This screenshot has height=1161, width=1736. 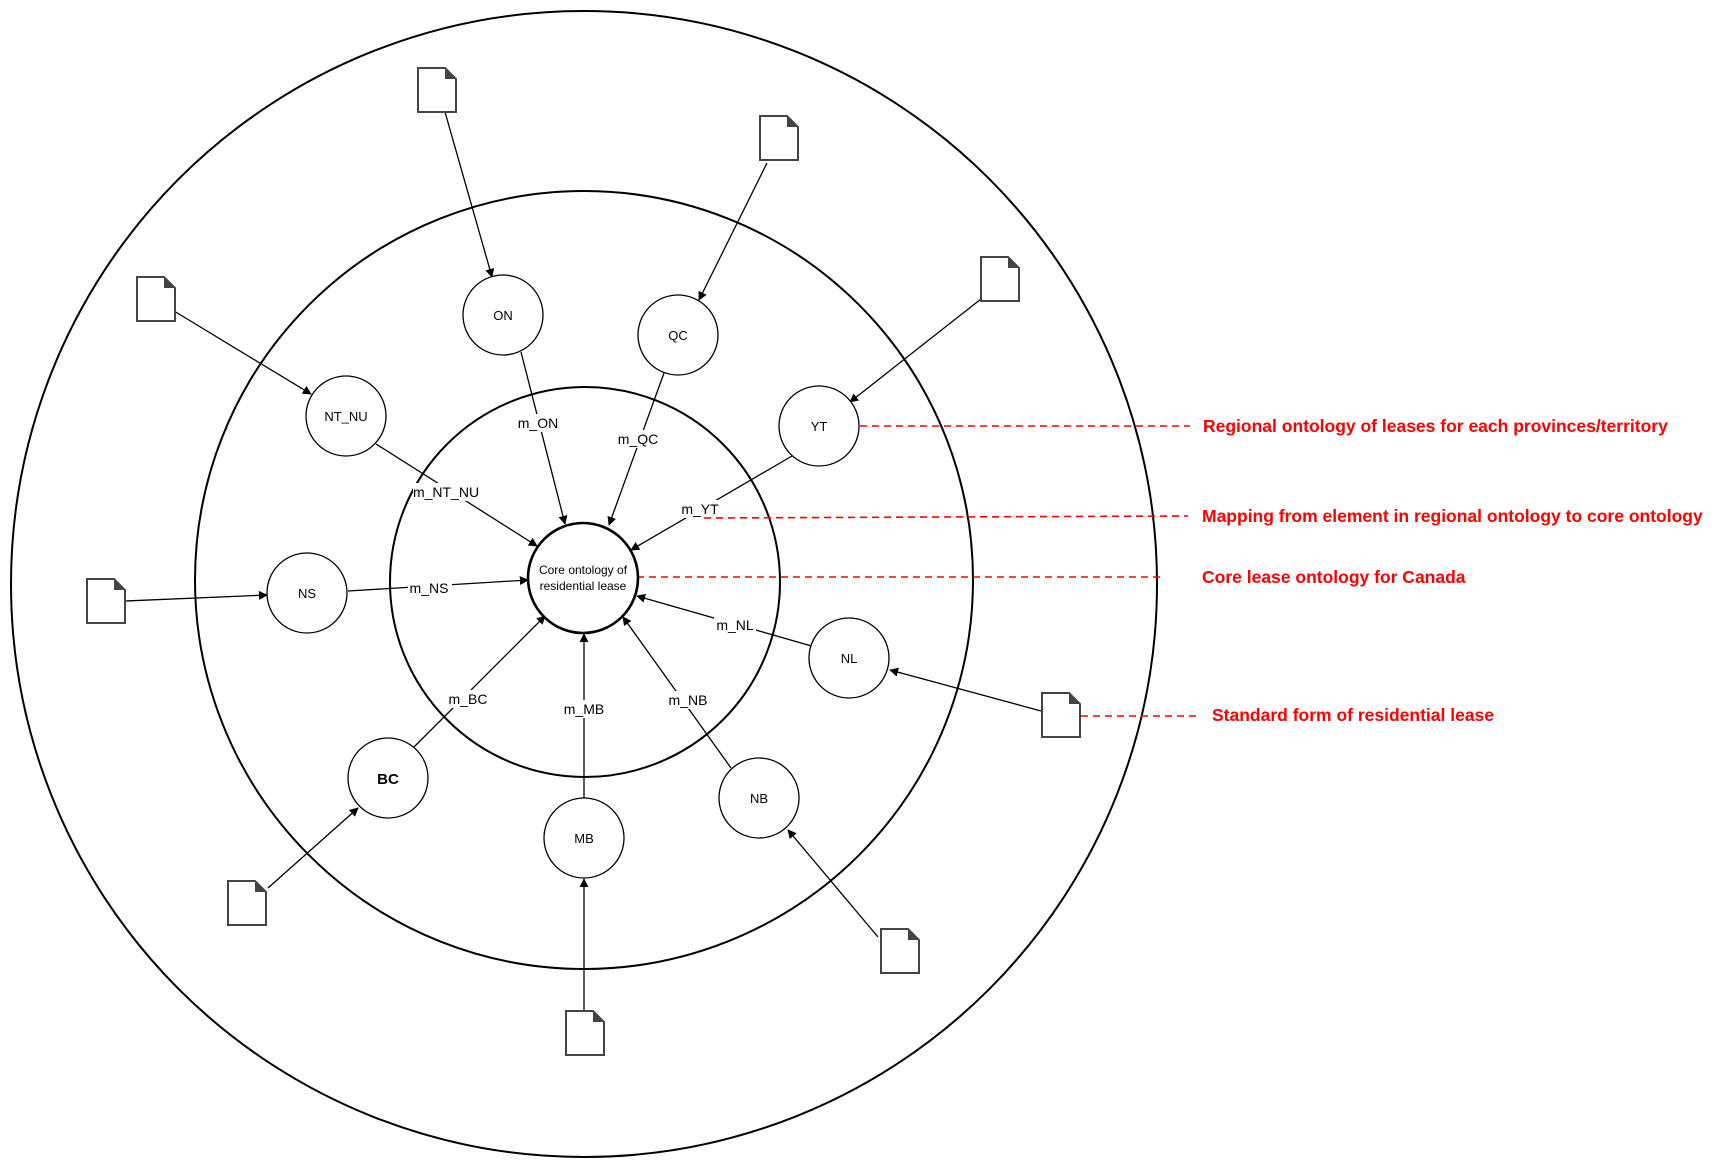 What do you see at coordinates (437, 90) in the screenshot?
I see `document-icon-on` at bounding box center [437, 90].